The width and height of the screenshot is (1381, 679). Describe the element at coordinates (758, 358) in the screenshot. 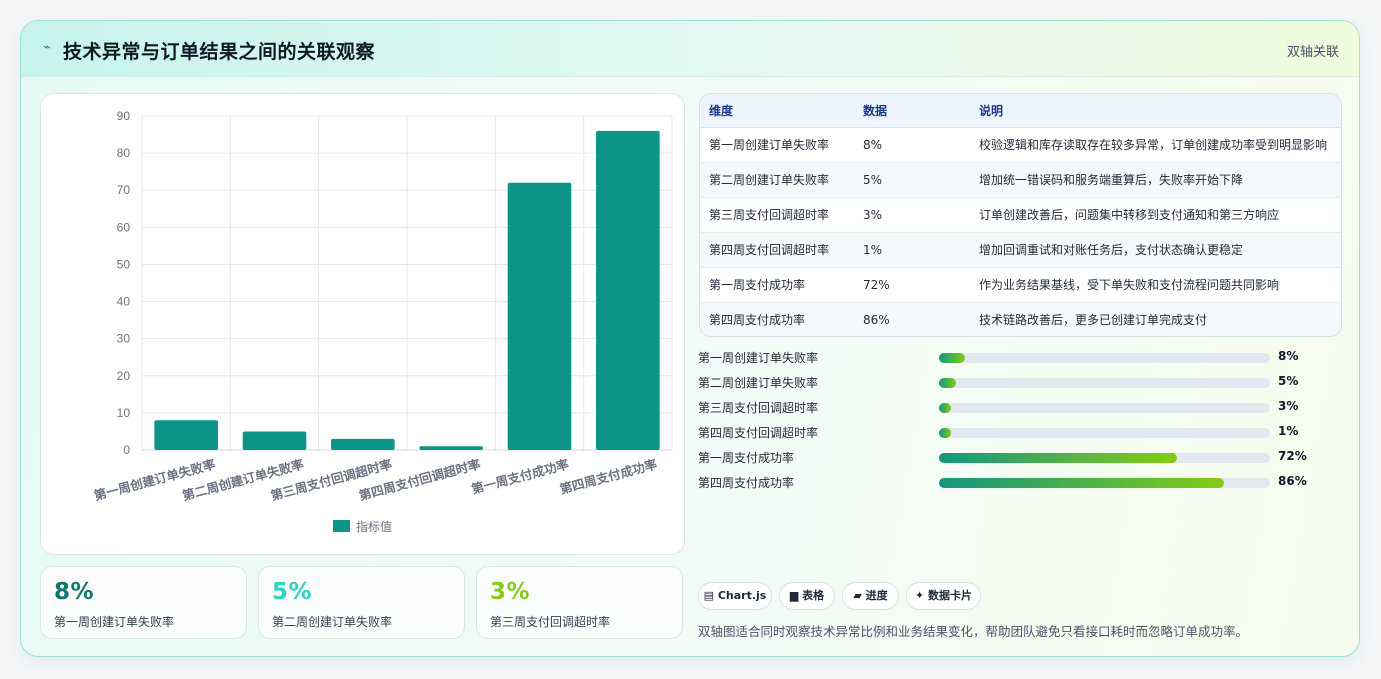

I see `progress-label: 第一周创建订单失败率` at that location.